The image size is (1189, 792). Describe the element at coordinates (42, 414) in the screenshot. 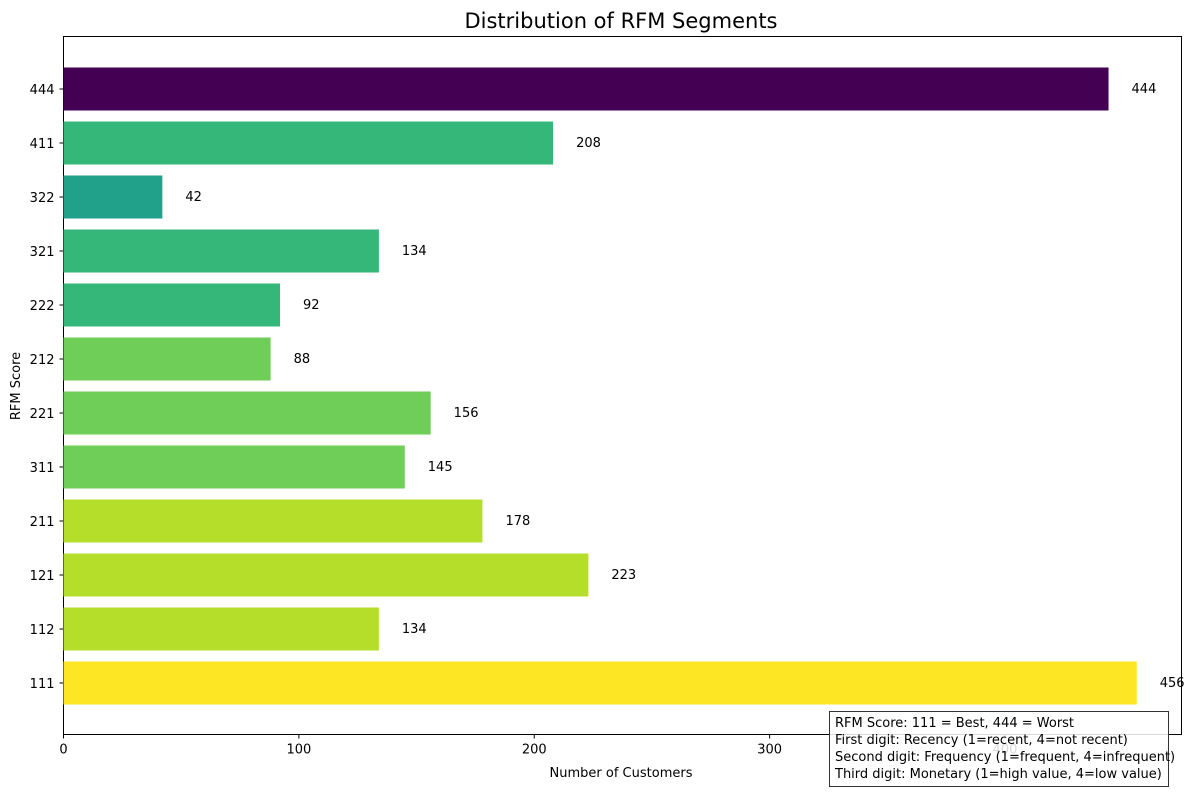

I see `y-tick-label: 221` at that location.